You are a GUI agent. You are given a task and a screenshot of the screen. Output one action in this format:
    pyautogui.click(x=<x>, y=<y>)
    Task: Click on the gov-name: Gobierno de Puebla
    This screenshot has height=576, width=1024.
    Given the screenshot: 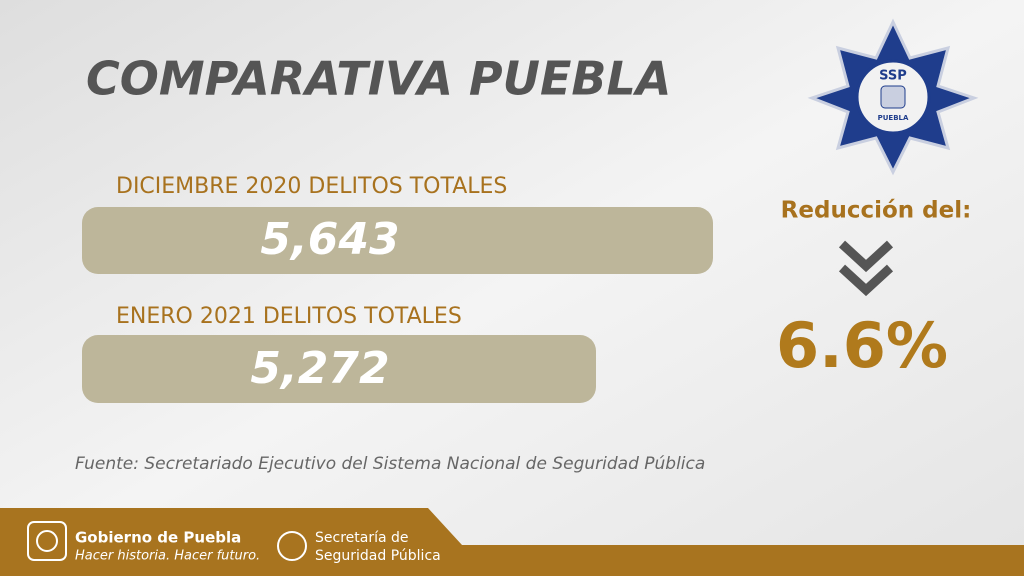 What is the action you would take?
    pyautogui.click(x=158, y=538)
    